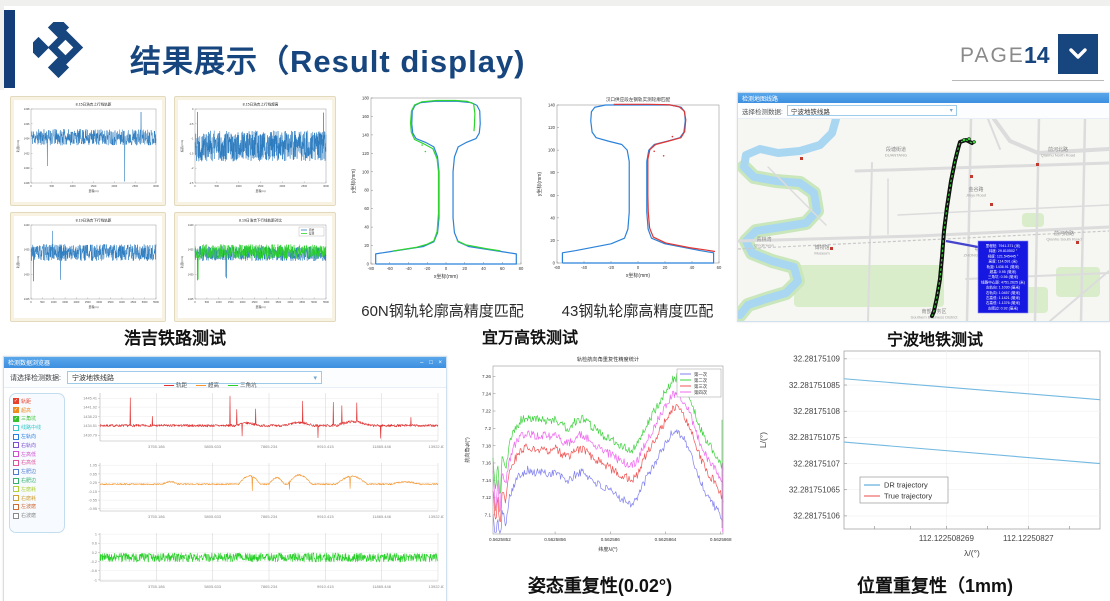 This screenshot has height=601, width=1110. Describe the element at coordinates (719, 267) in the screenshot. I see `svg-text: 60` at that location.